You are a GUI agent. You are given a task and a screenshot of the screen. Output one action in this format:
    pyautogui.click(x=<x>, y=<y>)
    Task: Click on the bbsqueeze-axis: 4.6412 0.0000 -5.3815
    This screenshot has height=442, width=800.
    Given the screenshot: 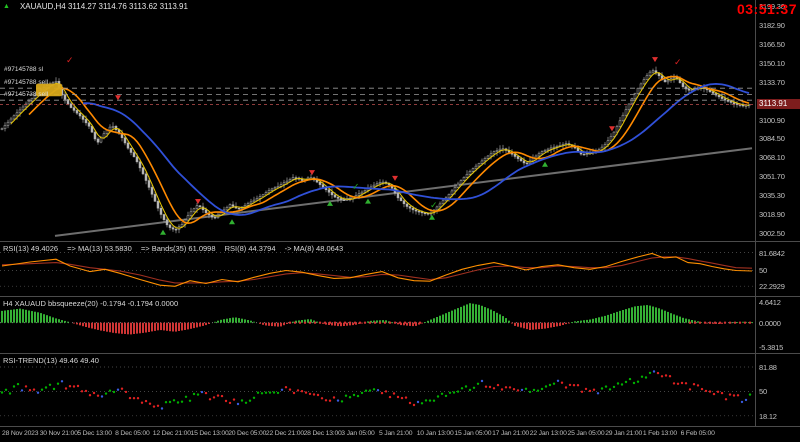 What is the action you would take?
    pyautogui.click(x=777, y=325)
    